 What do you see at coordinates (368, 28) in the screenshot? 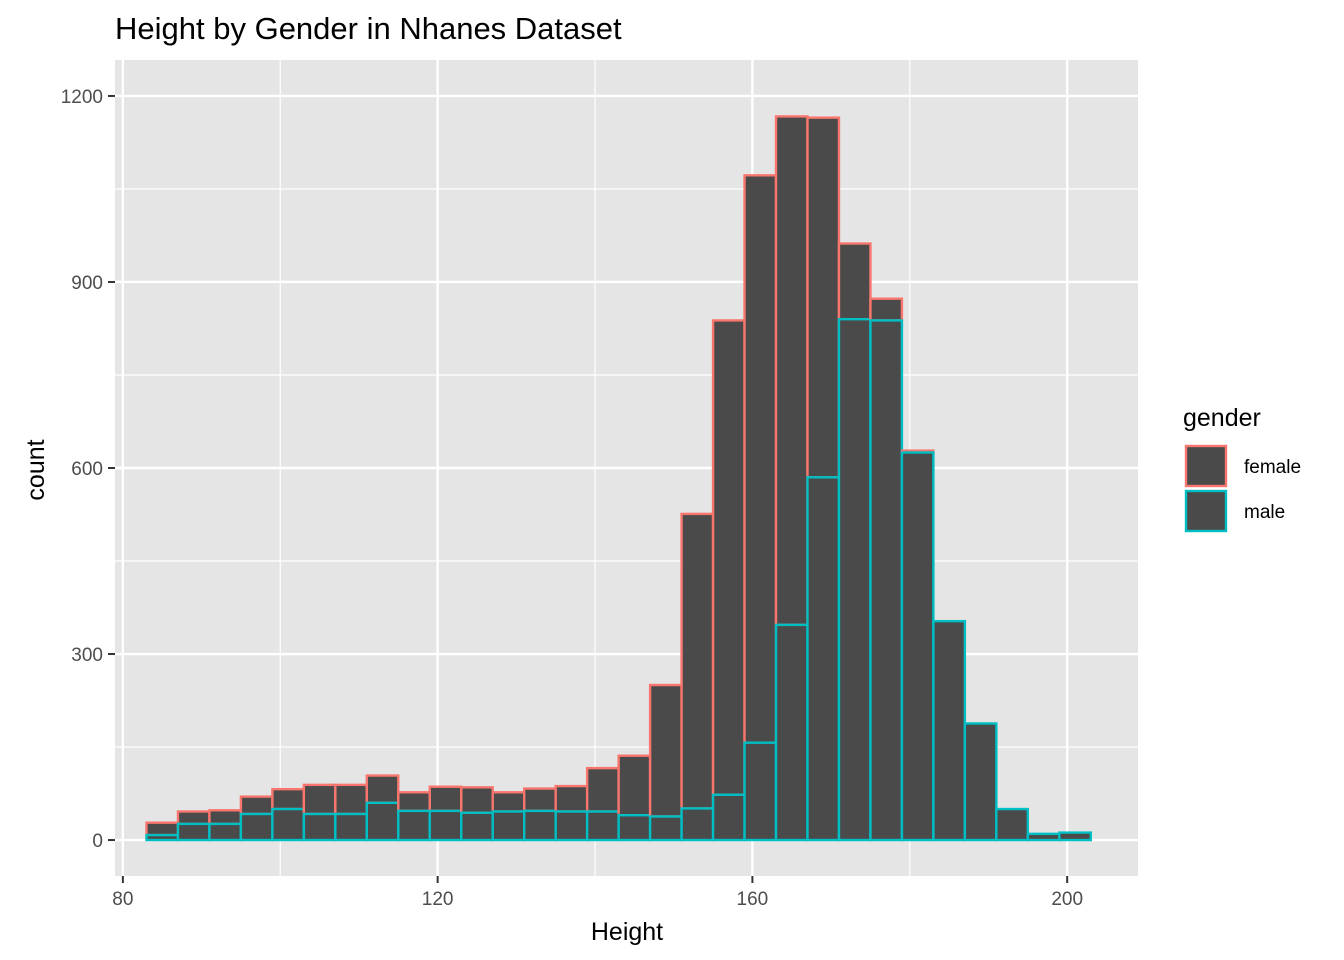
I see `chart-title: Height by Gender in Nhanes Dataset` at bounding box center [368, 28].